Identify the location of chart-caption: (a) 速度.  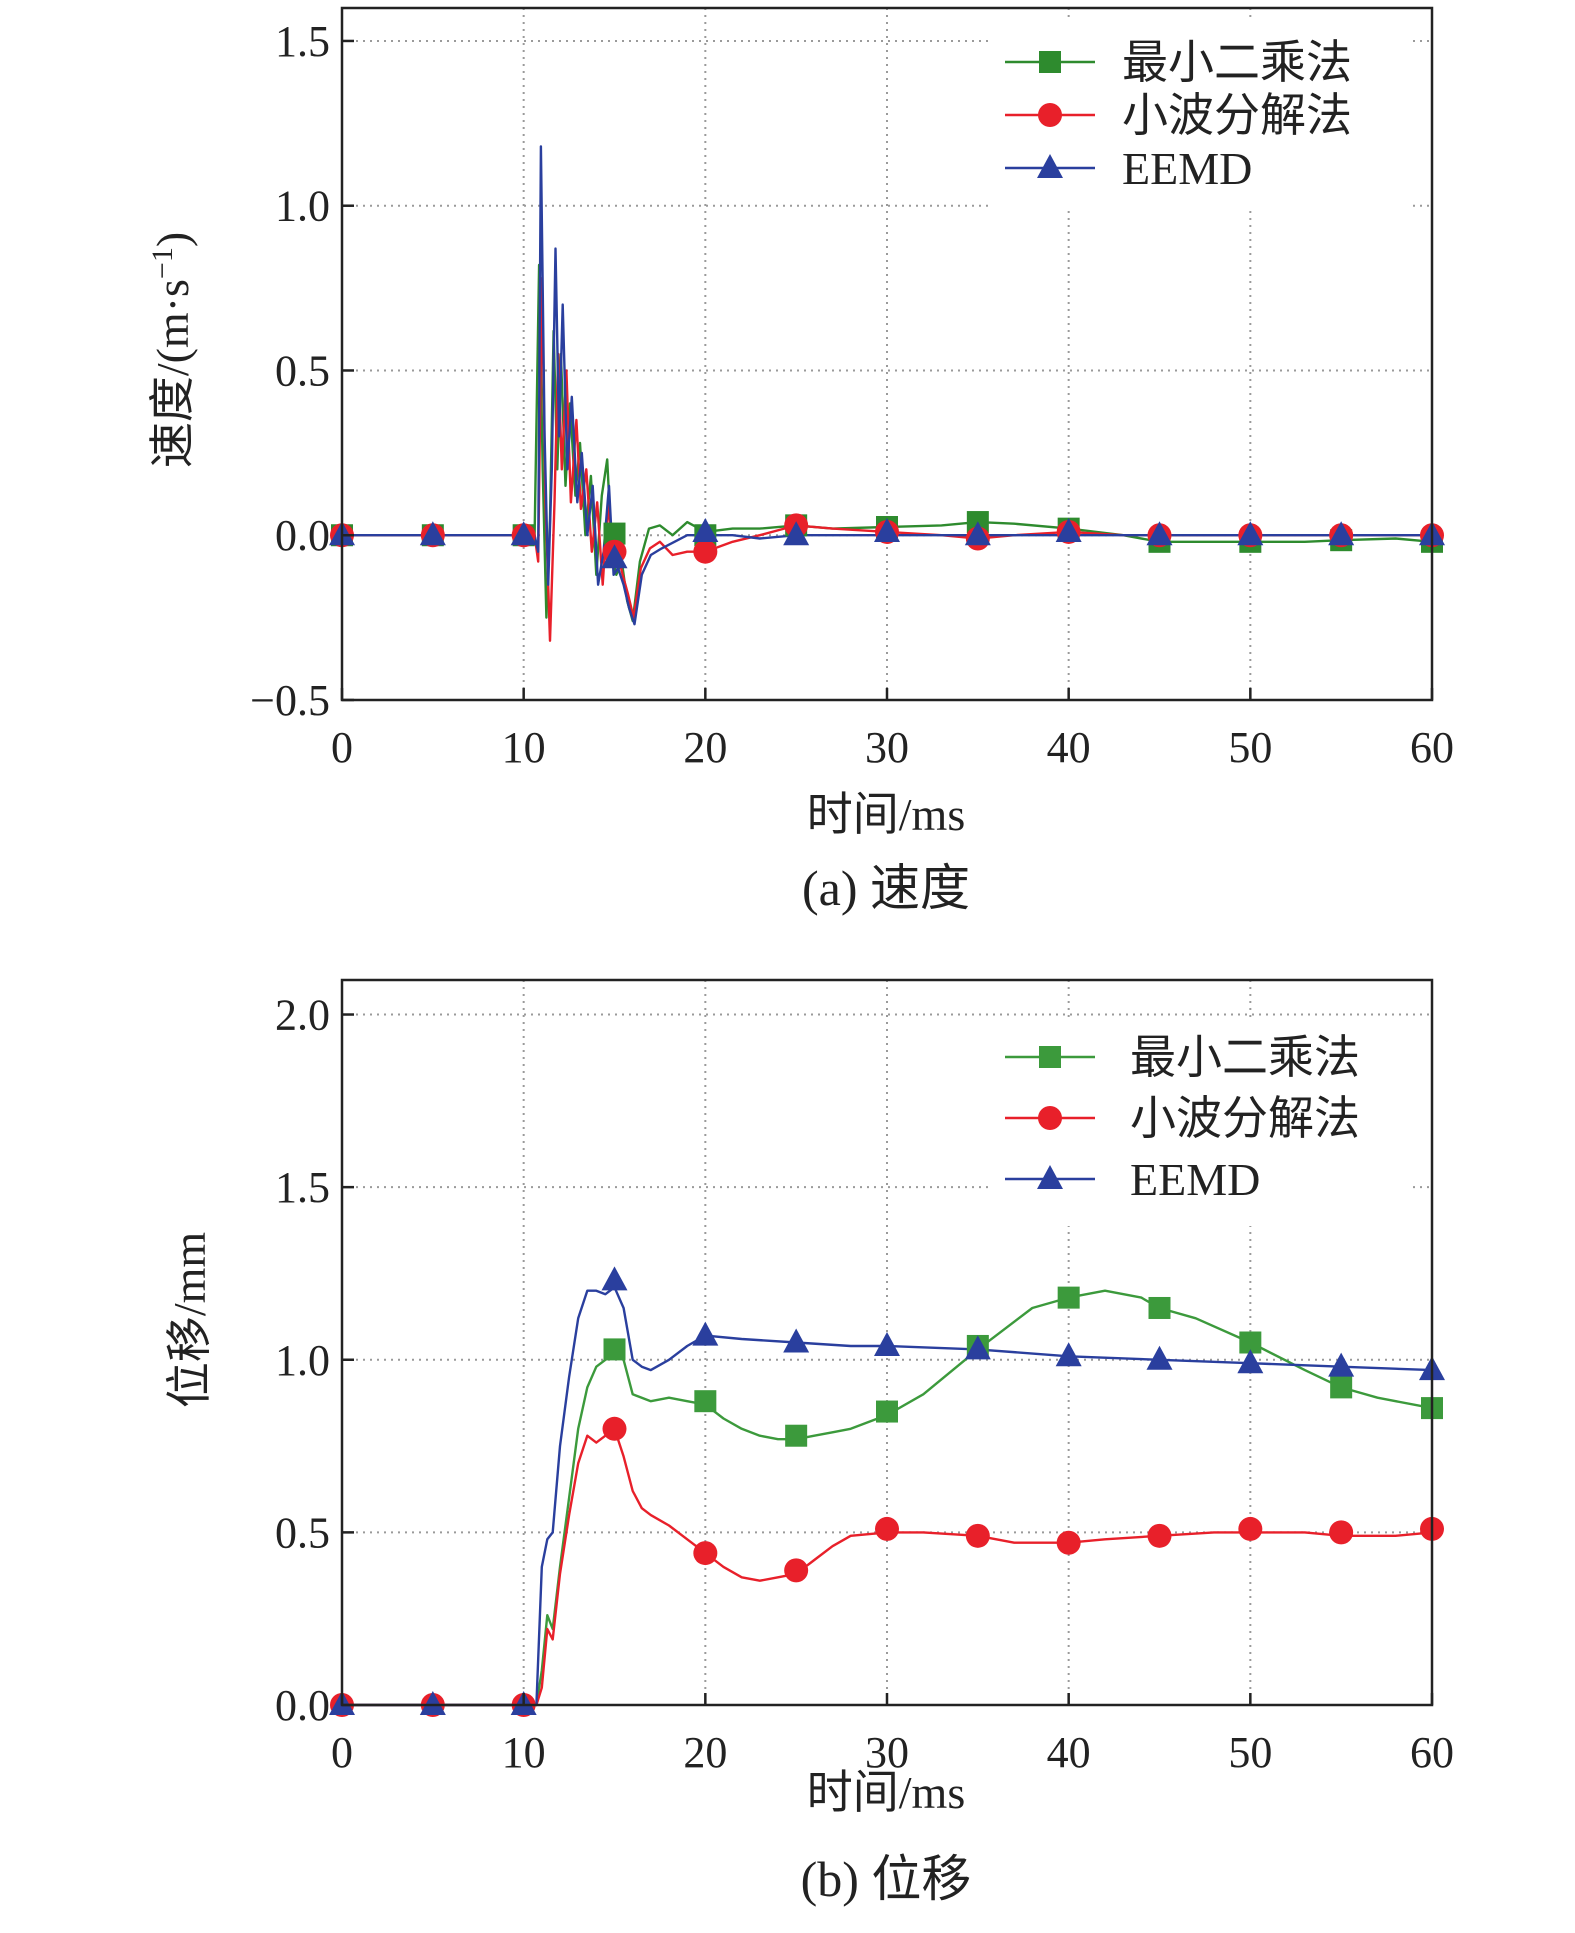
(886, 888).